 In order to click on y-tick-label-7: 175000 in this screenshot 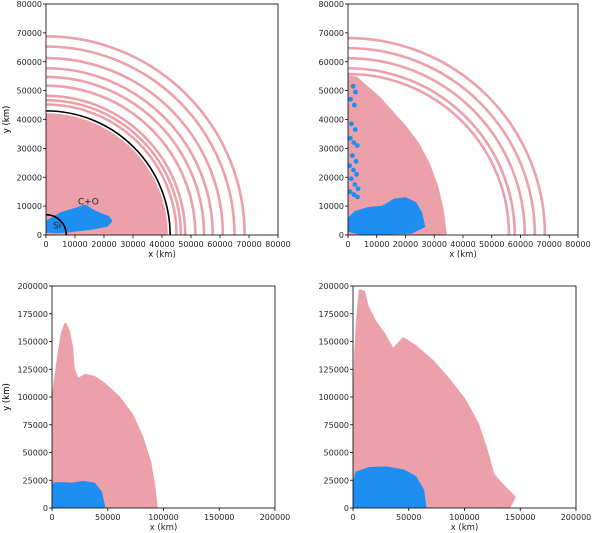, I will do `click(32, 314)`.